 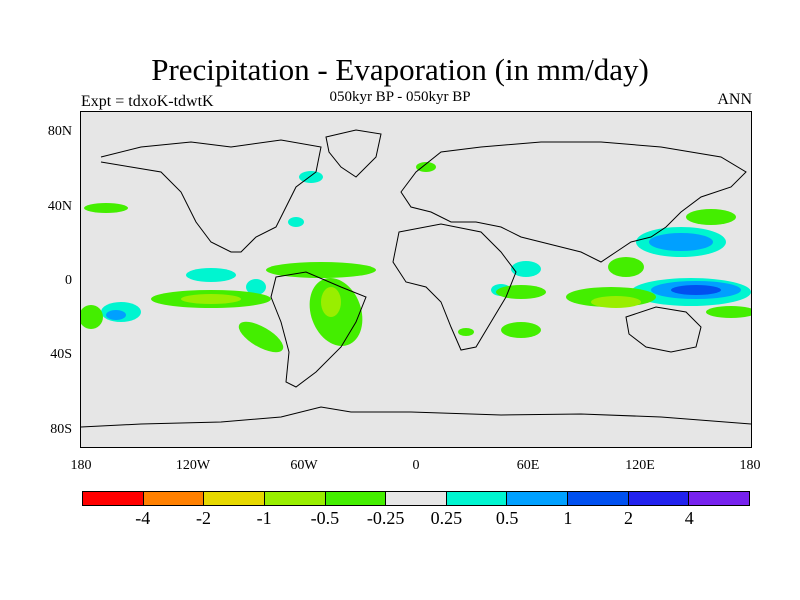 What do you see at coordinates (304, 465) in the screenshot?
I see `lon-tick-label: 60W` at bounding box center [304, 465].